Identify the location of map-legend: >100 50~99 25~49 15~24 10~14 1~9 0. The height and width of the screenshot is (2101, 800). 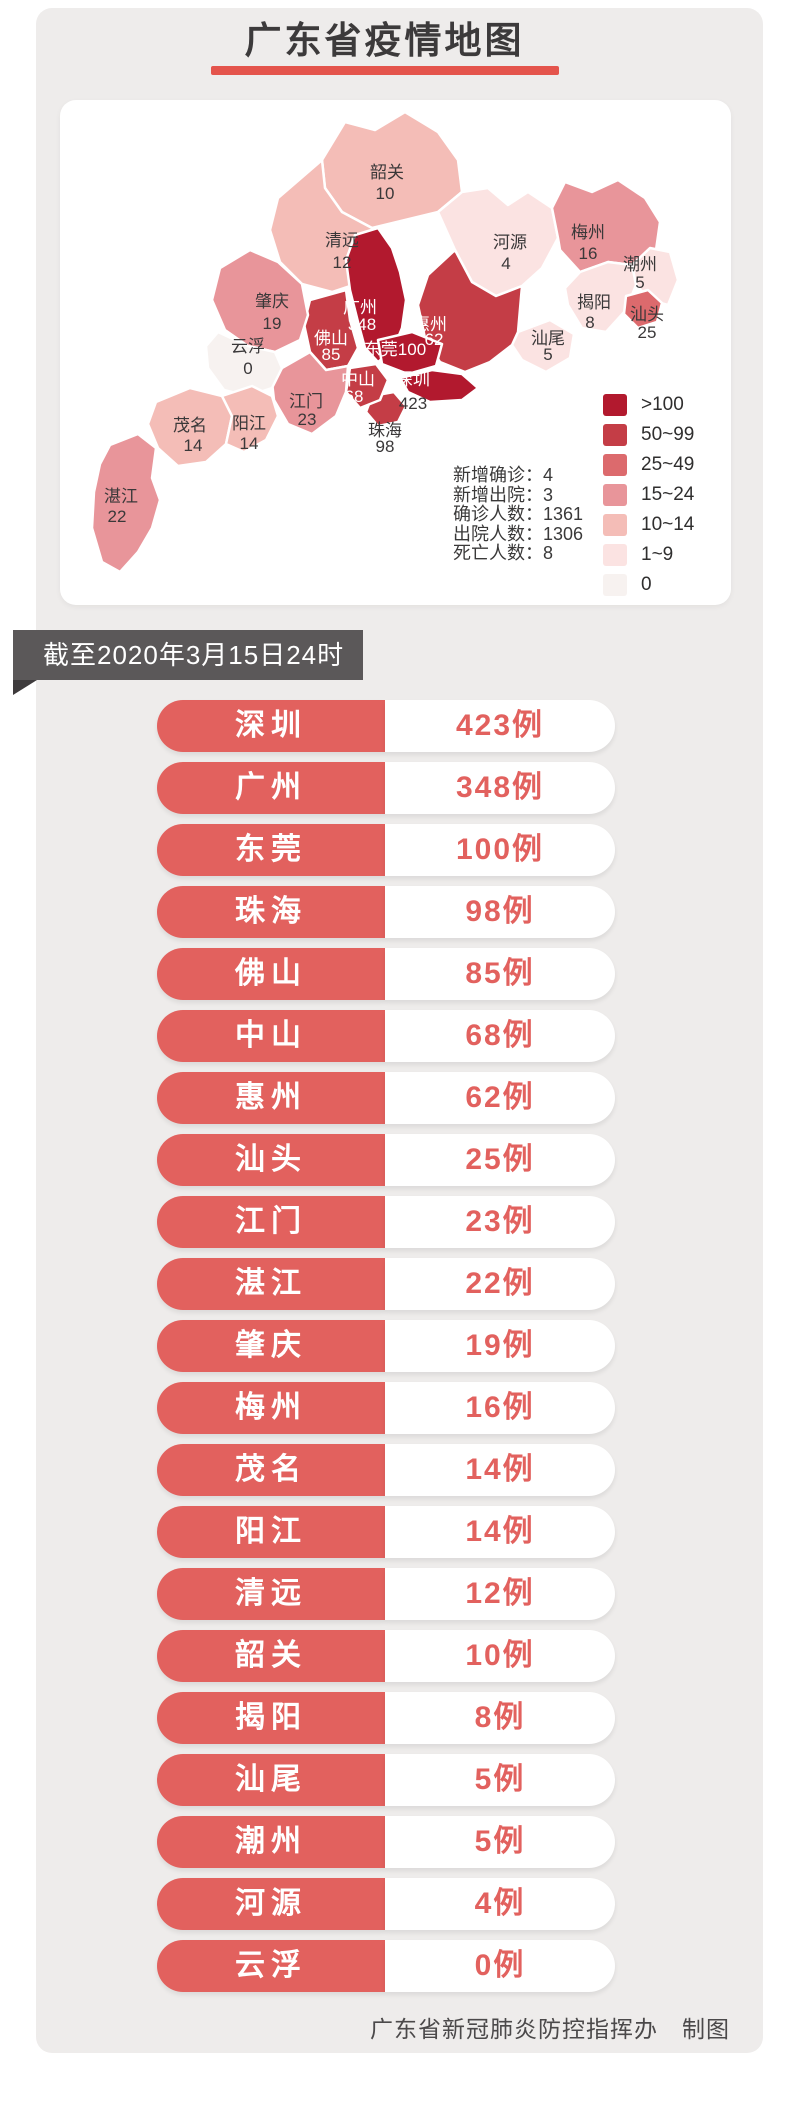
(648, 495).